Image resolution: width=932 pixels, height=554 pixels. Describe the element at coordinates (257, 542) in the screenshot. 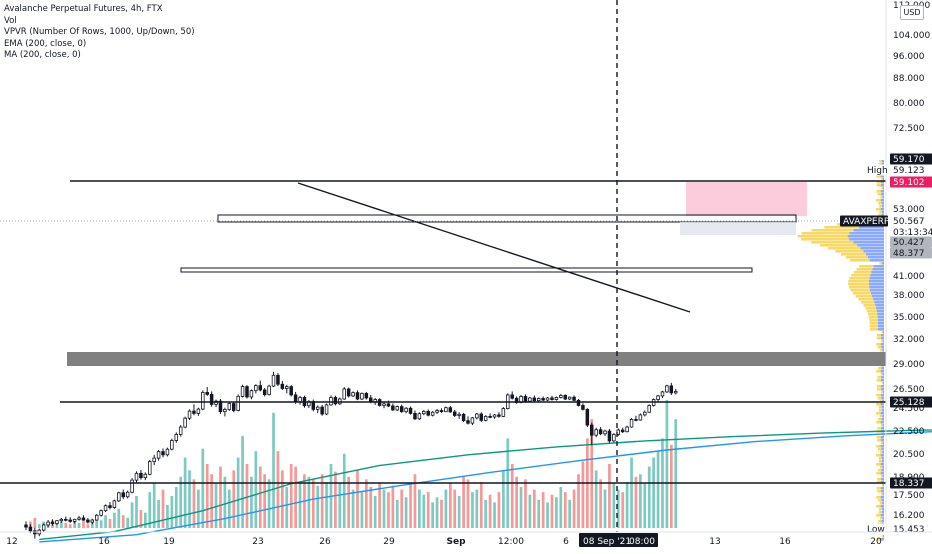

I see `time-tick-label: 23` at that location.